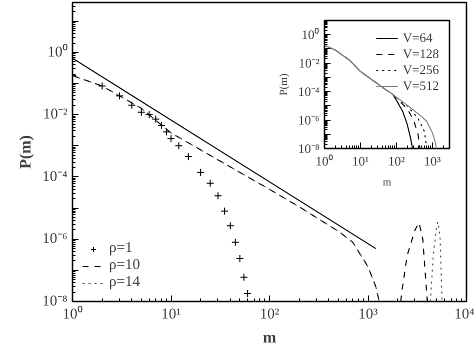 The width and height of the screenshot is (474, 349). What do you see at coordinates (464, 314) in the screenshot?
I see `x-tick-label: 10⁴` at bounding box center [464, 314].